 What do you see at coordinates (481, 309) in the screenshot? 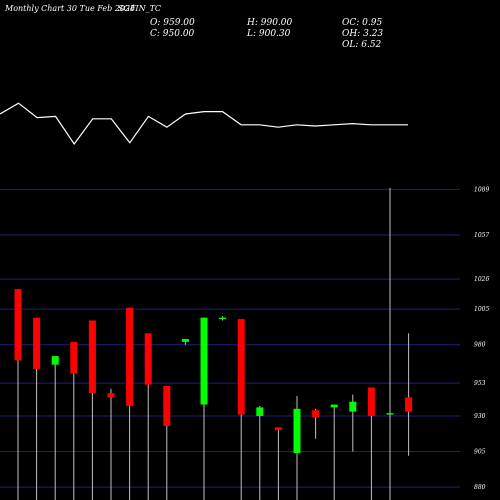
I see `y-tick-label: 1005` at bounding box center [481, 309].